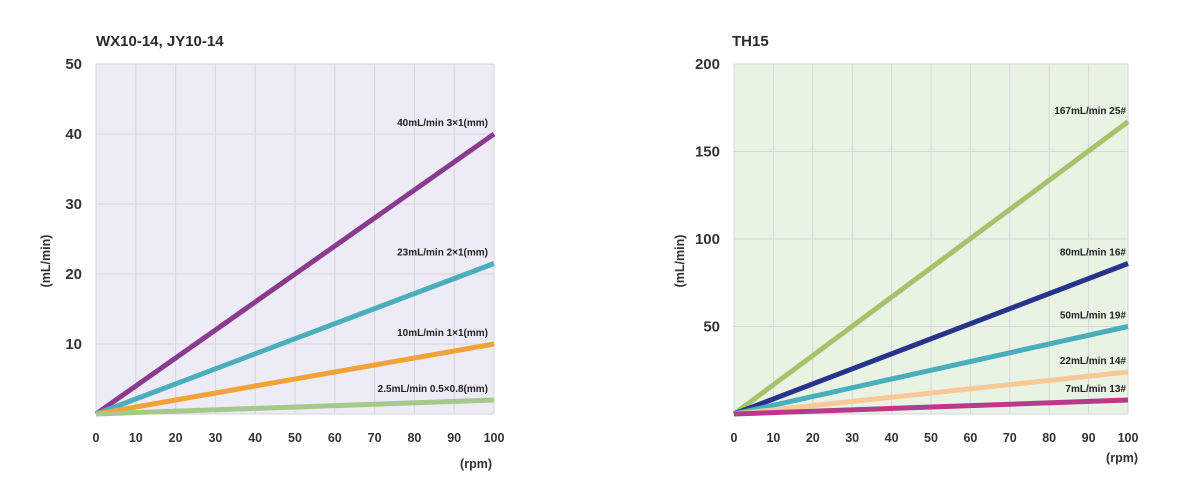  What do you see at coordinates (707, 64) in the screenshot?
I see `y-tick-label: 200` at bounding box center [707, 64].